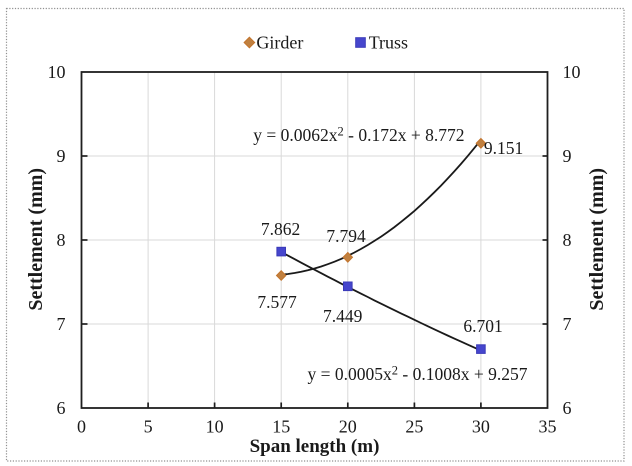  I want to click on svg-text: 20, so click(348, 427).